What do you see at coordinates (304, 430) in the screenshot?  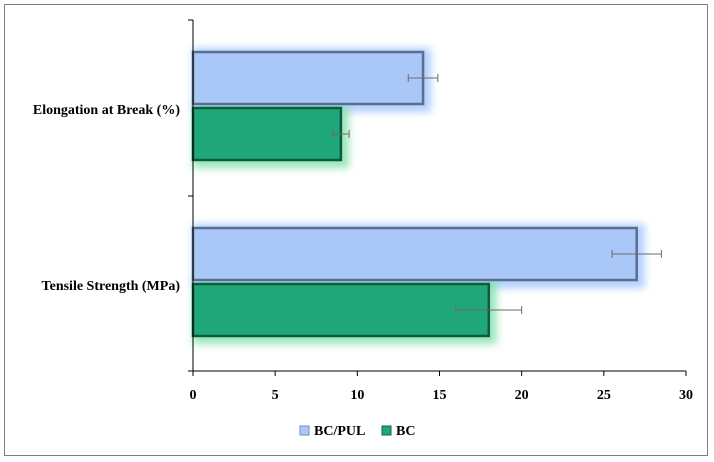 I see `legend-swatch-bcpul` at bounding box center [304, 430].